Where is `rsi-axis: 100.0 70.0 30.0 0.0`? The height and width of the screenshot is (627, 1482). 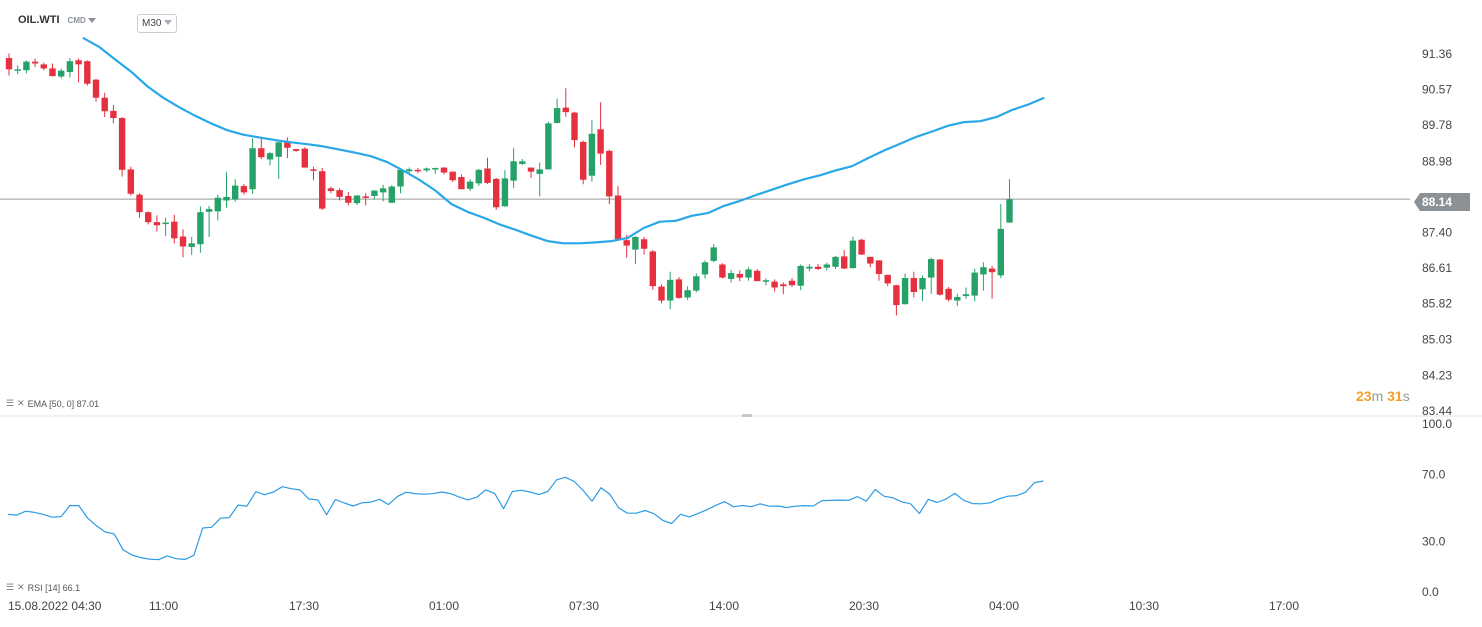
rsi-axis: 100.0 70.0 30.0 0.0 is located at coordinates (1437, 508).